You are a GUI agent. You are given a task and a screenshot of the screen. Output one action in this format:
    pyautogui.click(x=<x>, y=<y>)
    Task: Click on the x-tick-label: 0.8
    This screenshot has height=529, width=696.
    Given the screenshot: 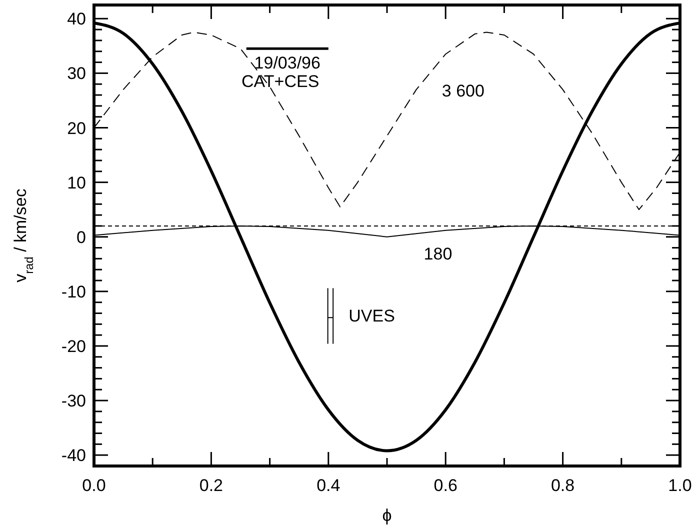 What is the action you would take?
    pyautogui.click(x=562, y=485)
    